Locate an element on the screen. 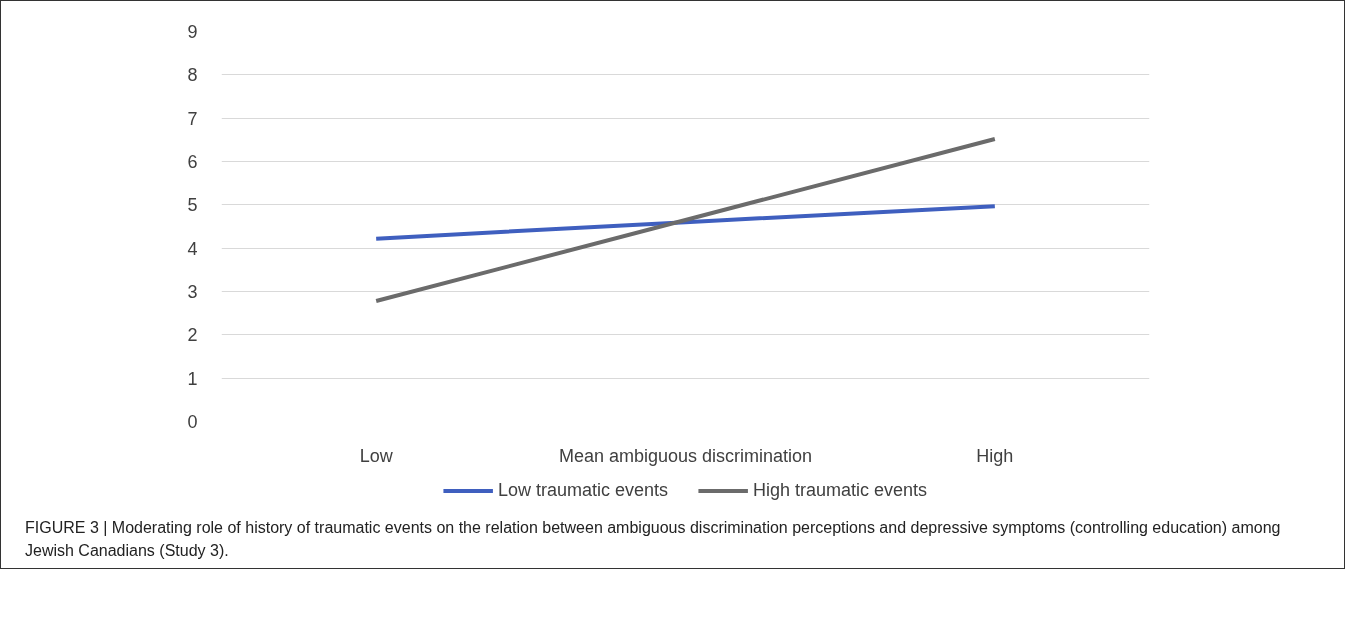 Image resolution: width=1357 pixels, height=629 pixels. y-tick-label: 0 is located at coordinates (192, 422).